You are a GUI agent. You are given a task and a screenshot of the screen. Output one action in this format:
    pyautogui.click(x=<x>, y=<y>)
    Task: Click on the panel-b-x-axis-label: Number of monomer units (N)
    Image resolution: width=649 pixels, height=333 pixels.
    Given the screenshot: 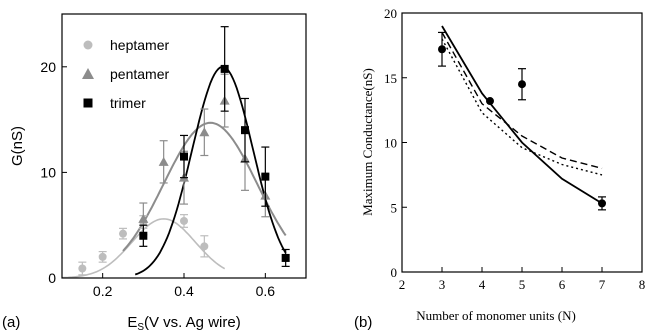 What is the action you would take?
    pyautogui.click(x=496, y=315)
    